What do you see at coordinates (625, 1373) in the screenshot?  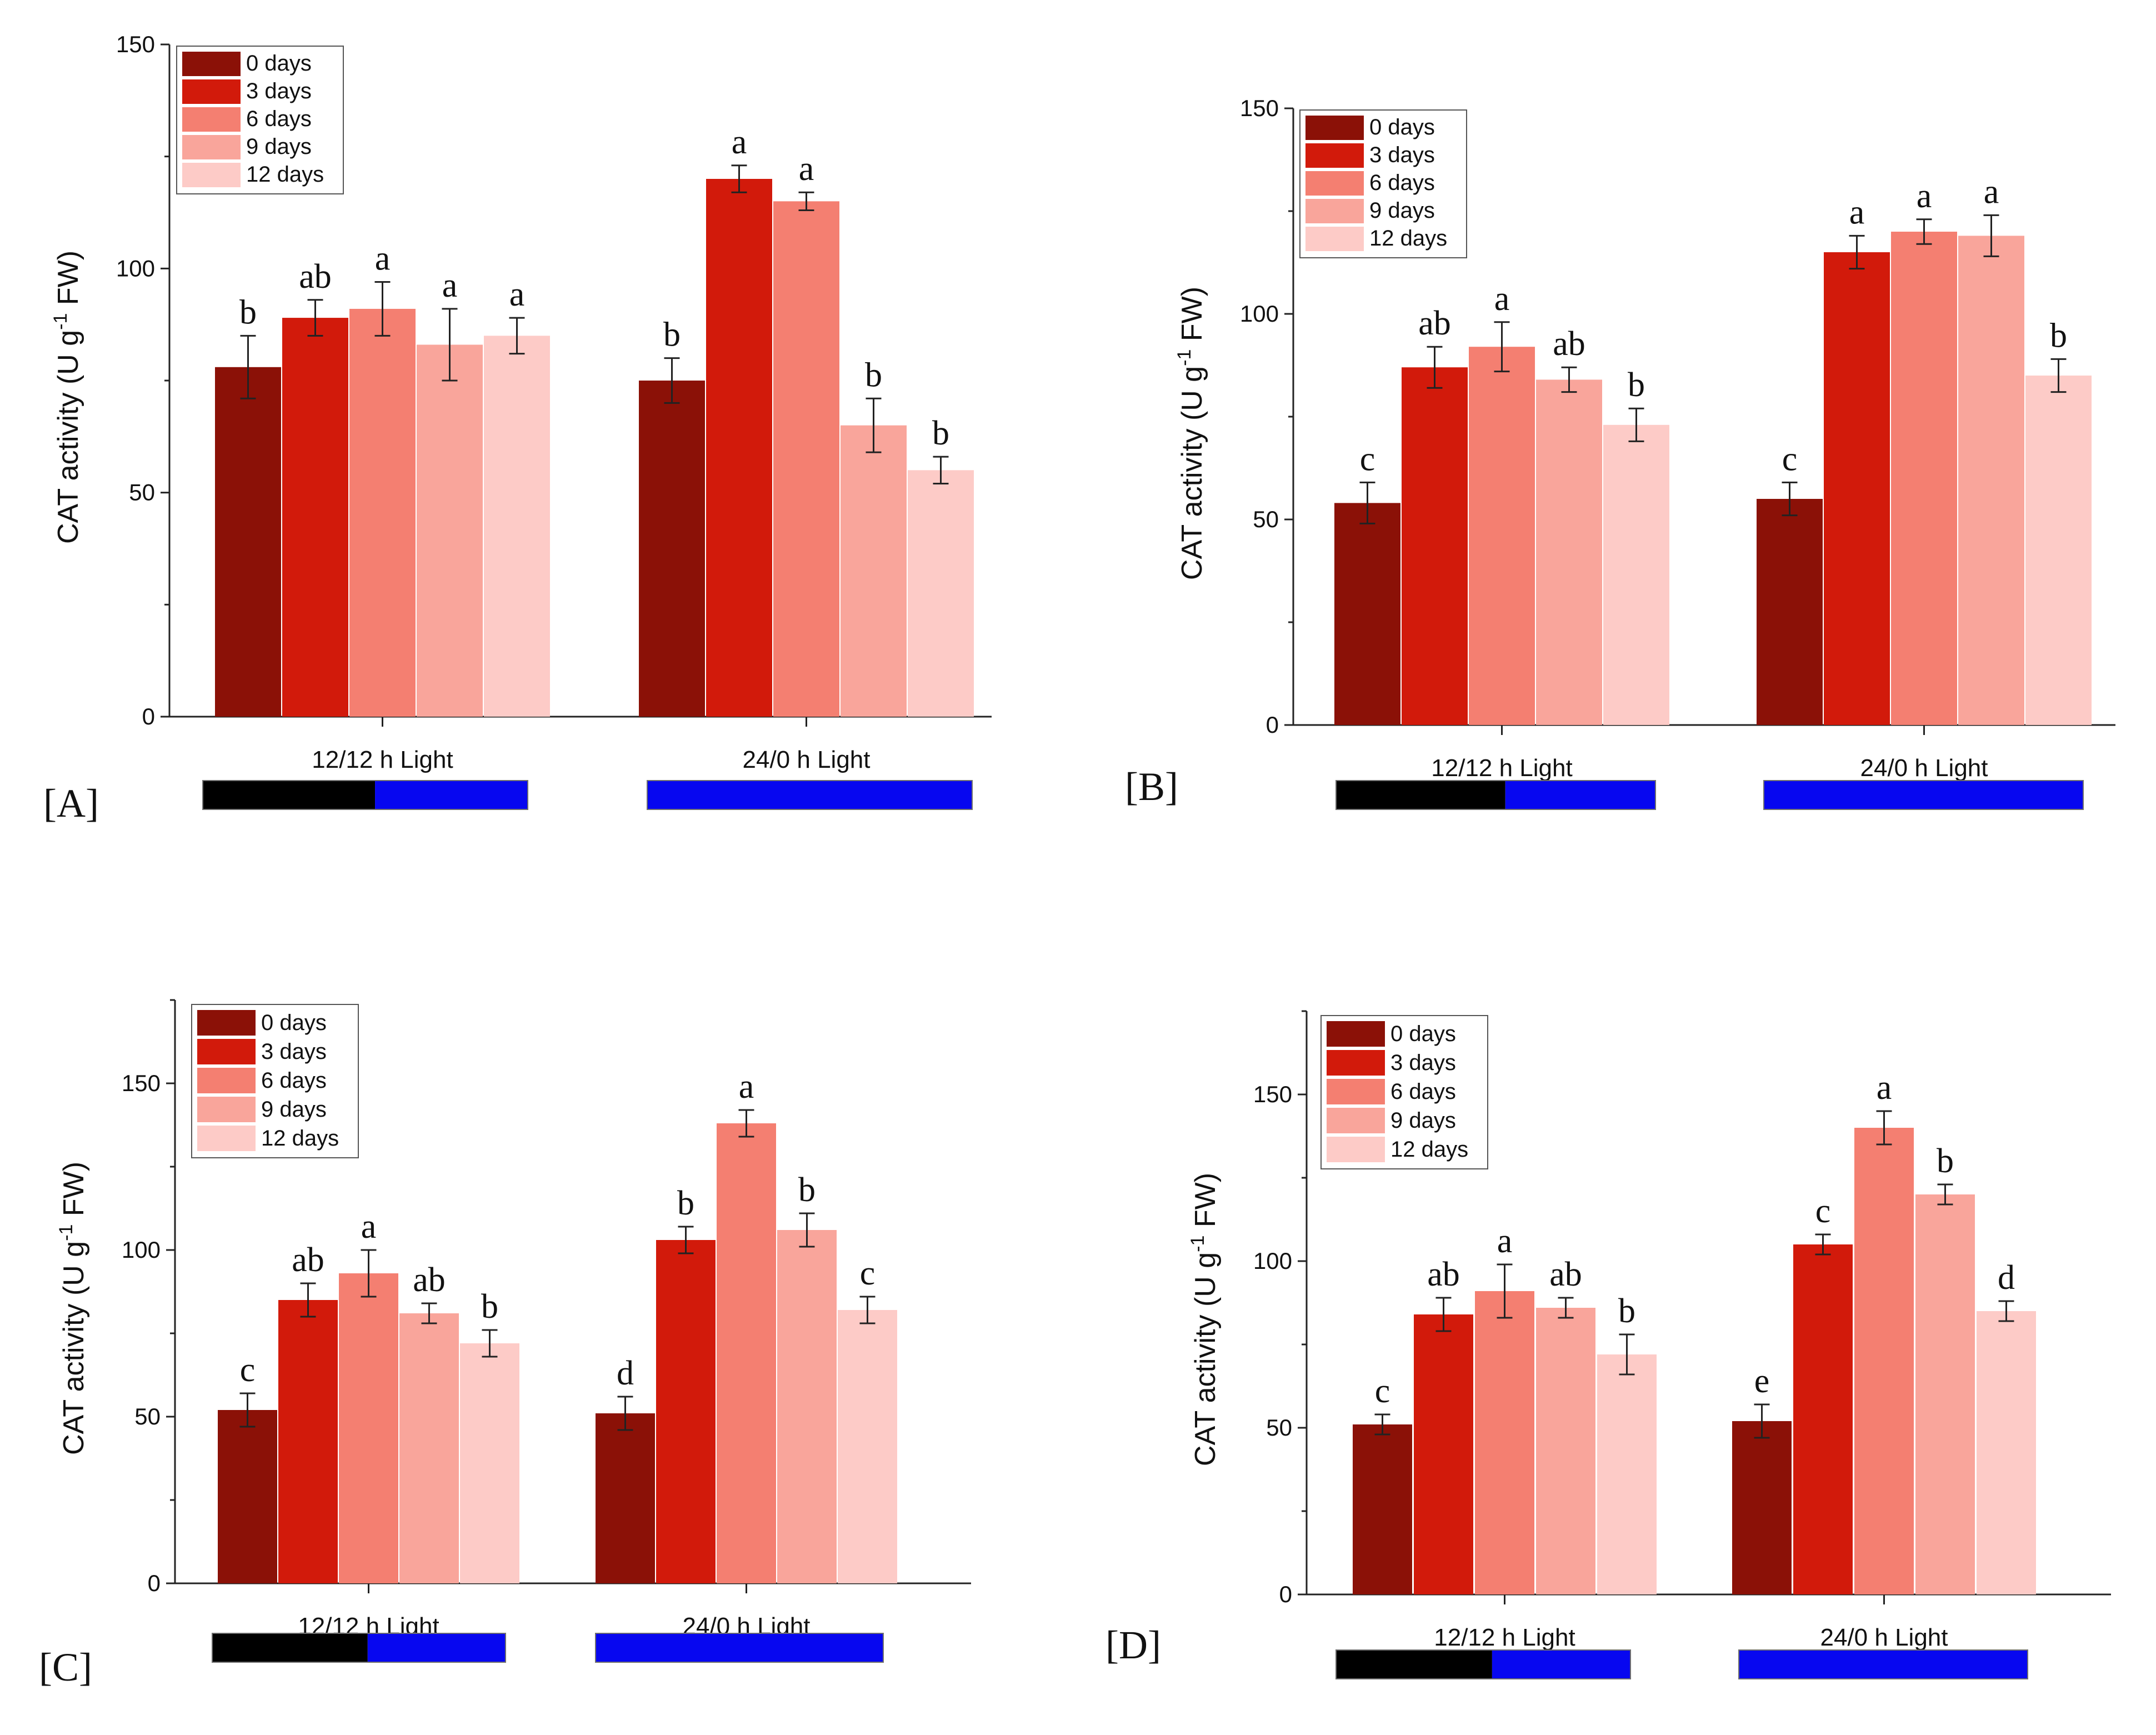 I see `significance-letter: d` at bounding box center [625, 1373].